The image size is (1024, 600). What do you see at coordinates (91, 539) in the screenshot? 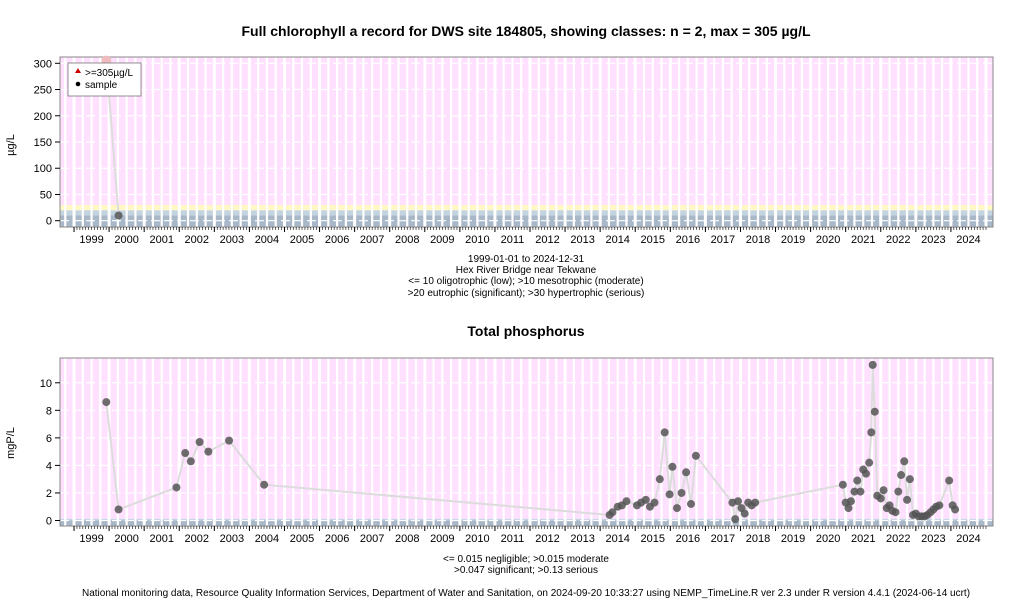
I see `x-tick-label: 1999` at bounding box center [91, 539].